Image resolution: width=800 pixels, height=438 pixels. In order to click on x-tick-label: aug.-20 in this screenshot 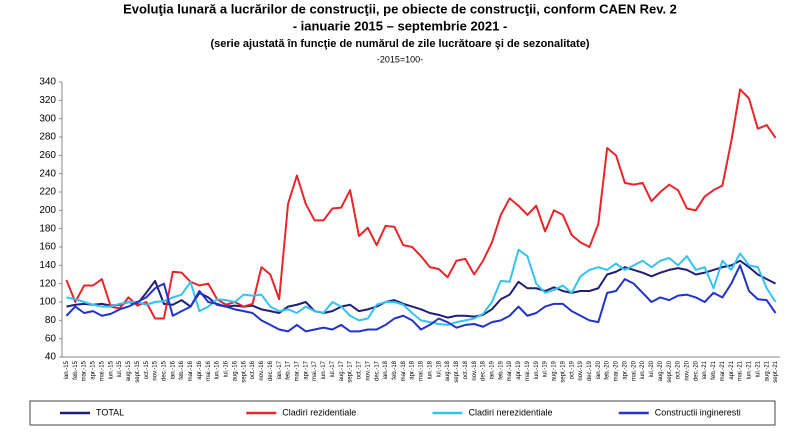, I will do `click(661, 370)`.